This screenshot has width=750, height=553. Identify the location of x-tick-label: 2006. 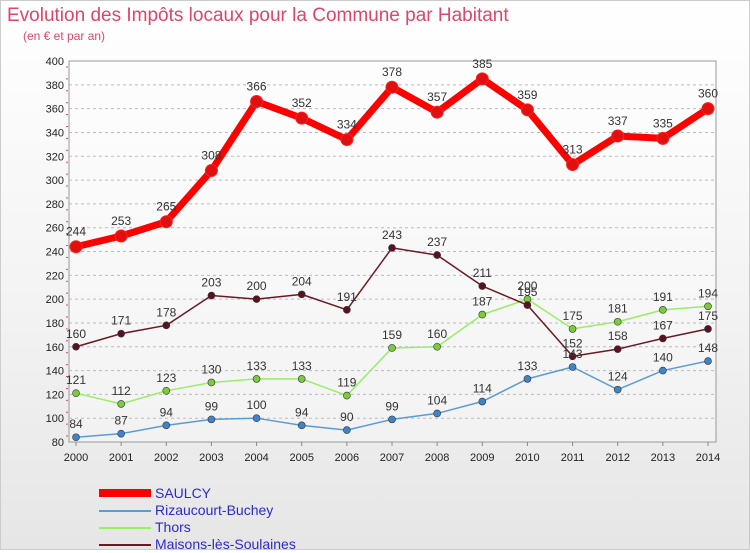
(347, 458).